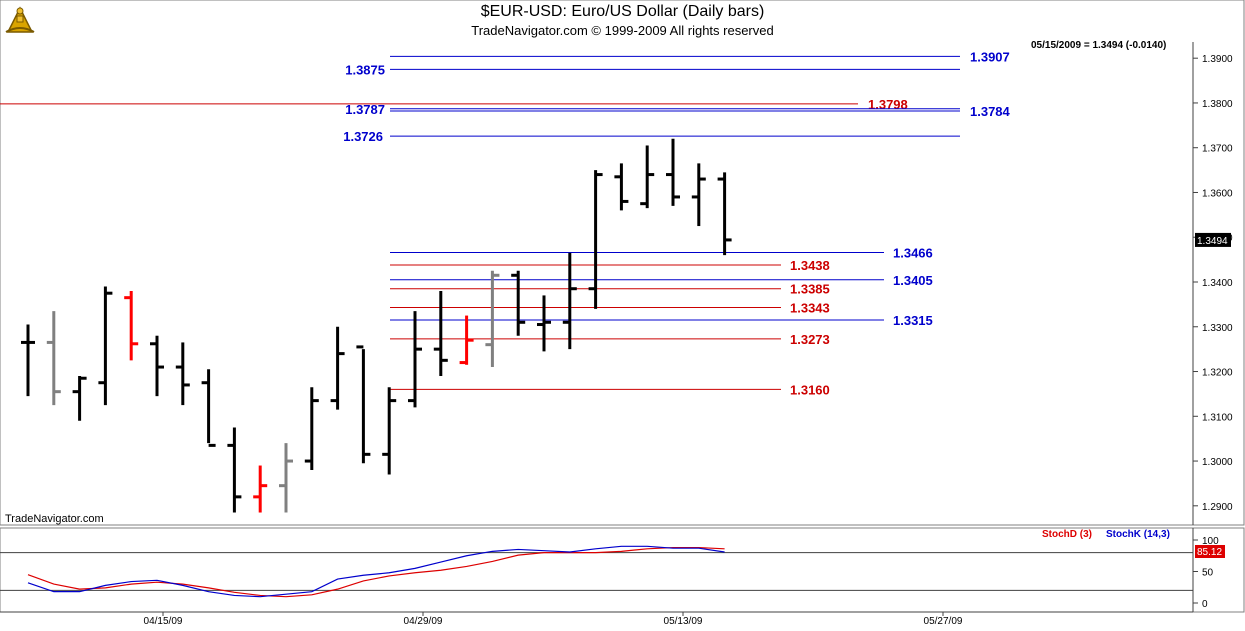  I want to click on date-tick-label: 04/15/09, so click(163, 621).